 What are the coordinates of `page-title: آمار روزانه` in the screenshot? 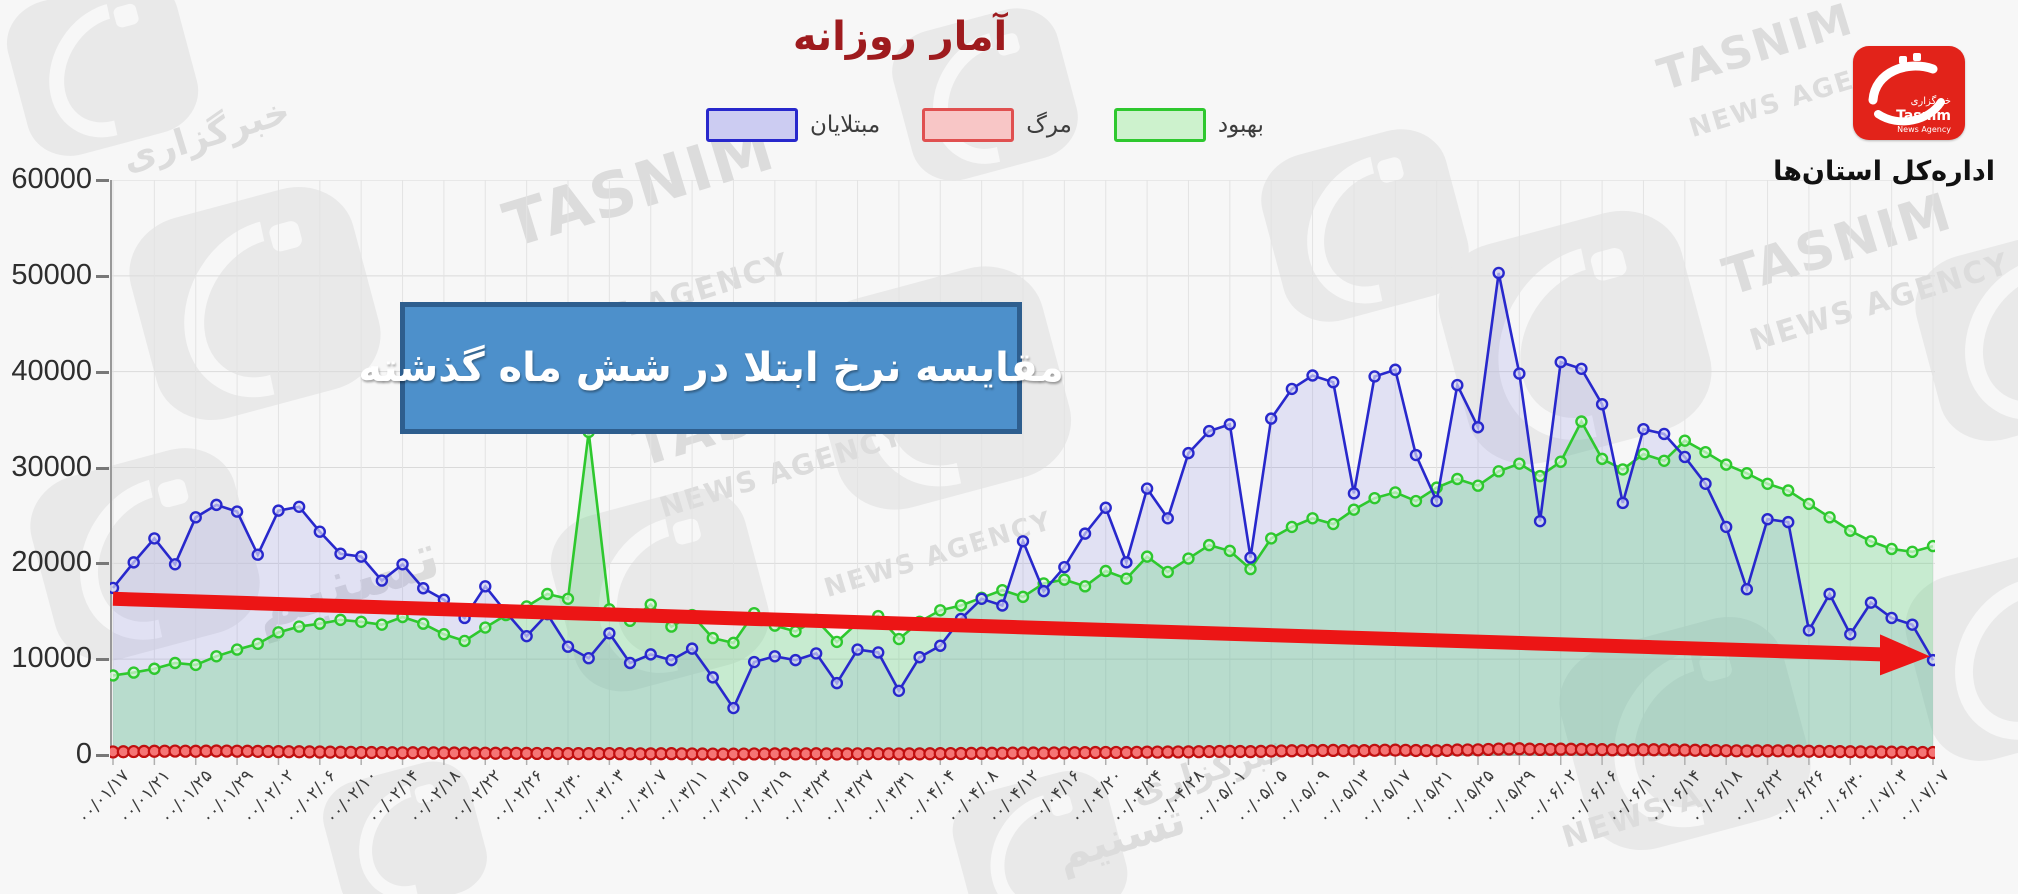 It's located at (900, 37).